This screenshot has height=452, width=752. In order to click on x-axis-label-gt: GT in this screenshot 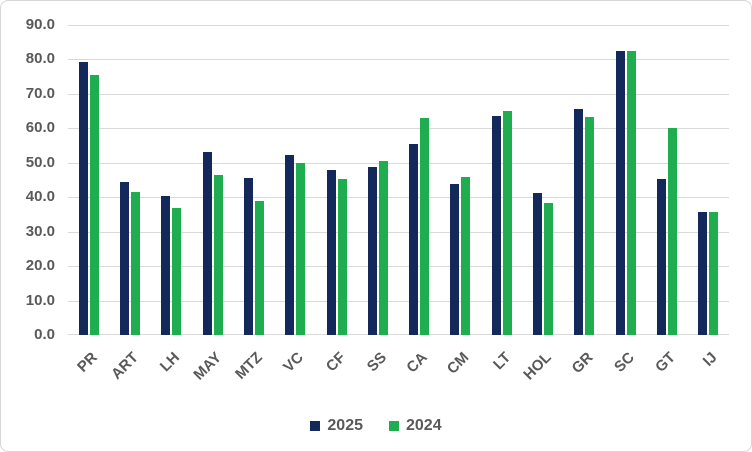, I will do `click(666, 362)`.